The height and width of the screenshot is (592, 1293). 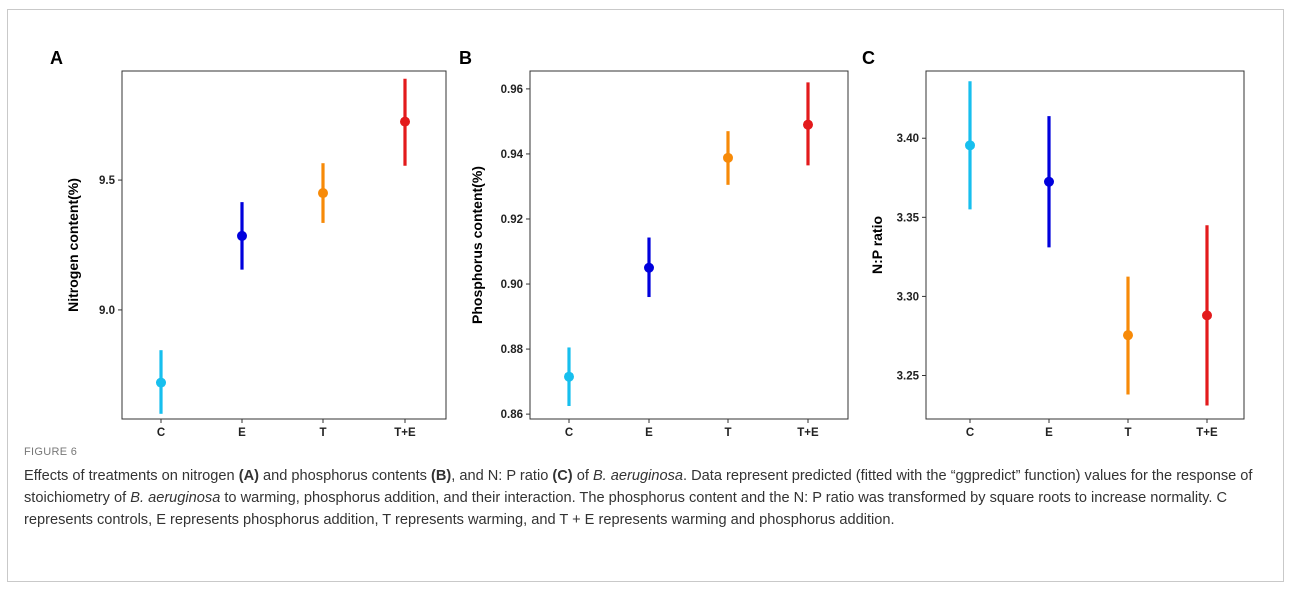 What do you see at coordinates (131, 476) in the screenshot?
I see `caption-segment: Effects of treatments on nitrogen` at bounding box center [131, 476].